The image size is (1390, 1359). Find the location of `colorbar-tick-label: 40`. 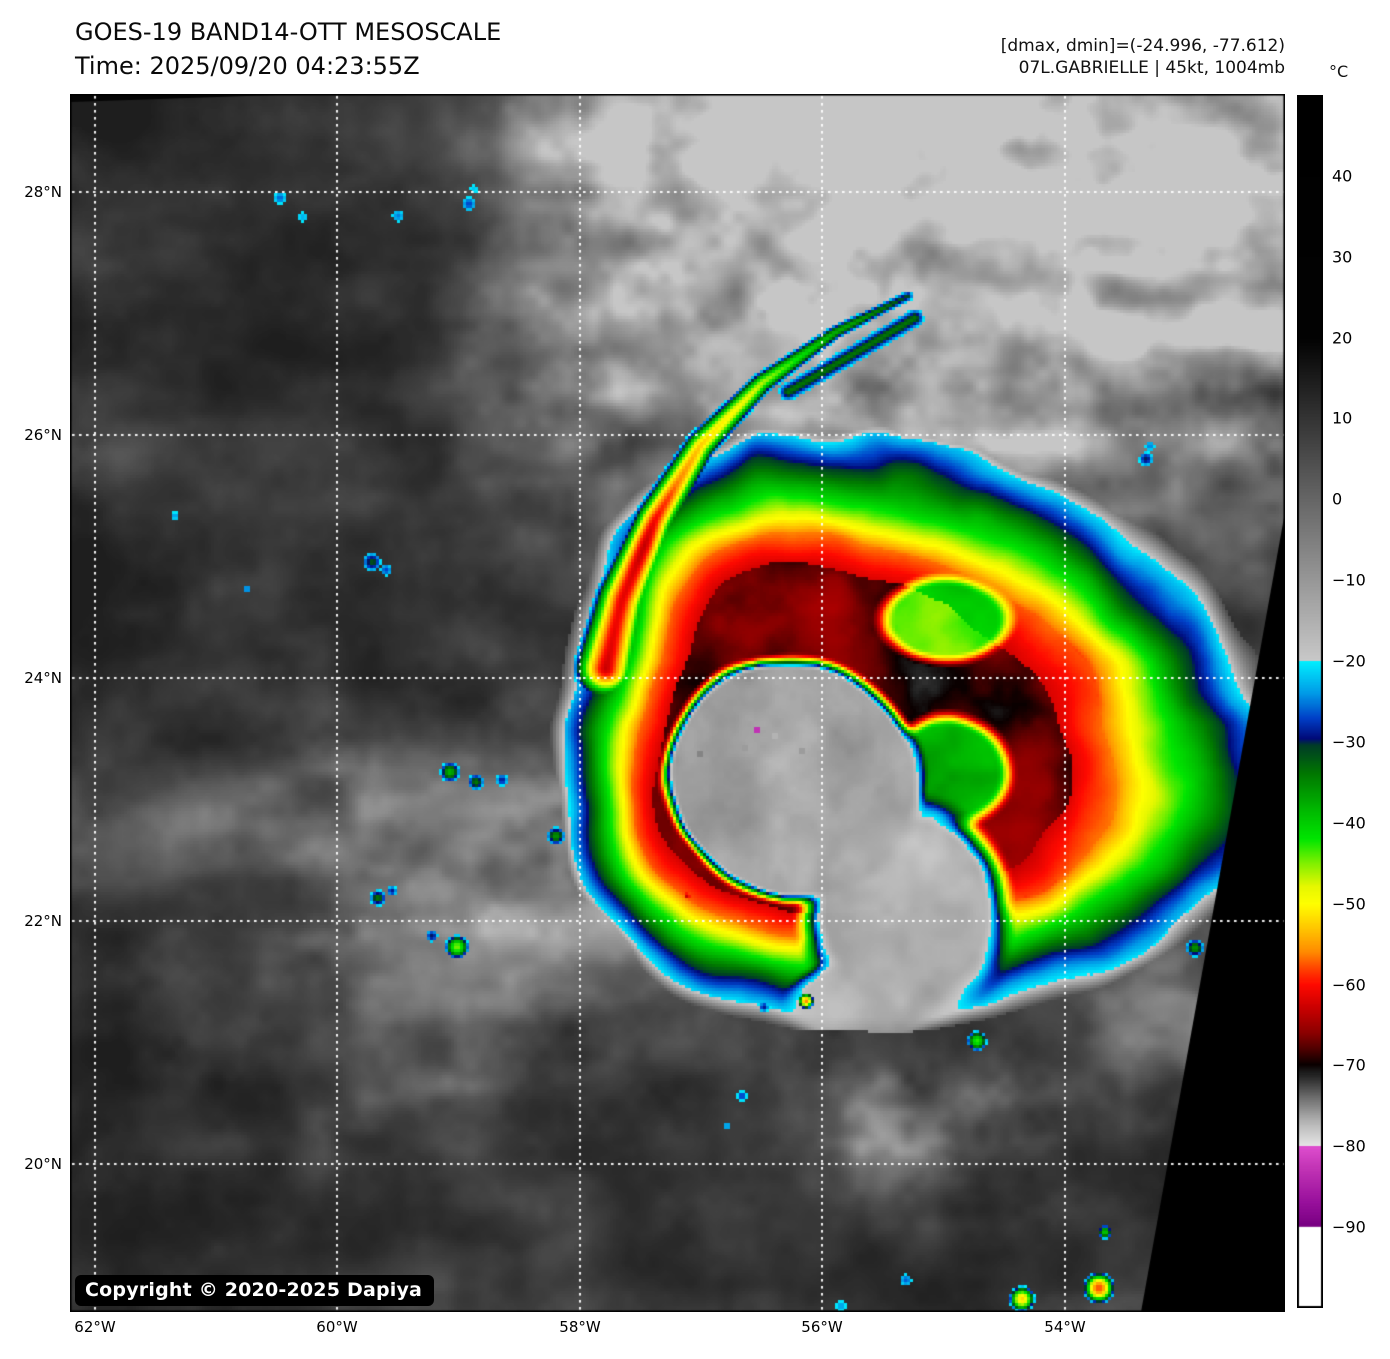

colorbar-tick-label: 40 is located at coordinates (1342, 176).